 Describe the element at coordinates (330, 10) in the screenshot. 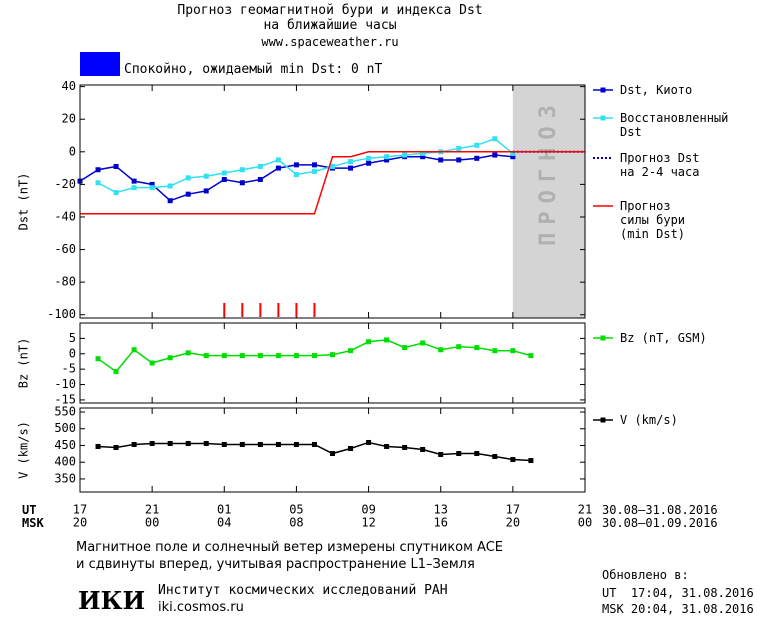

I see `title: Прогноз геомагнитной бури и индекса Dst` at that location.